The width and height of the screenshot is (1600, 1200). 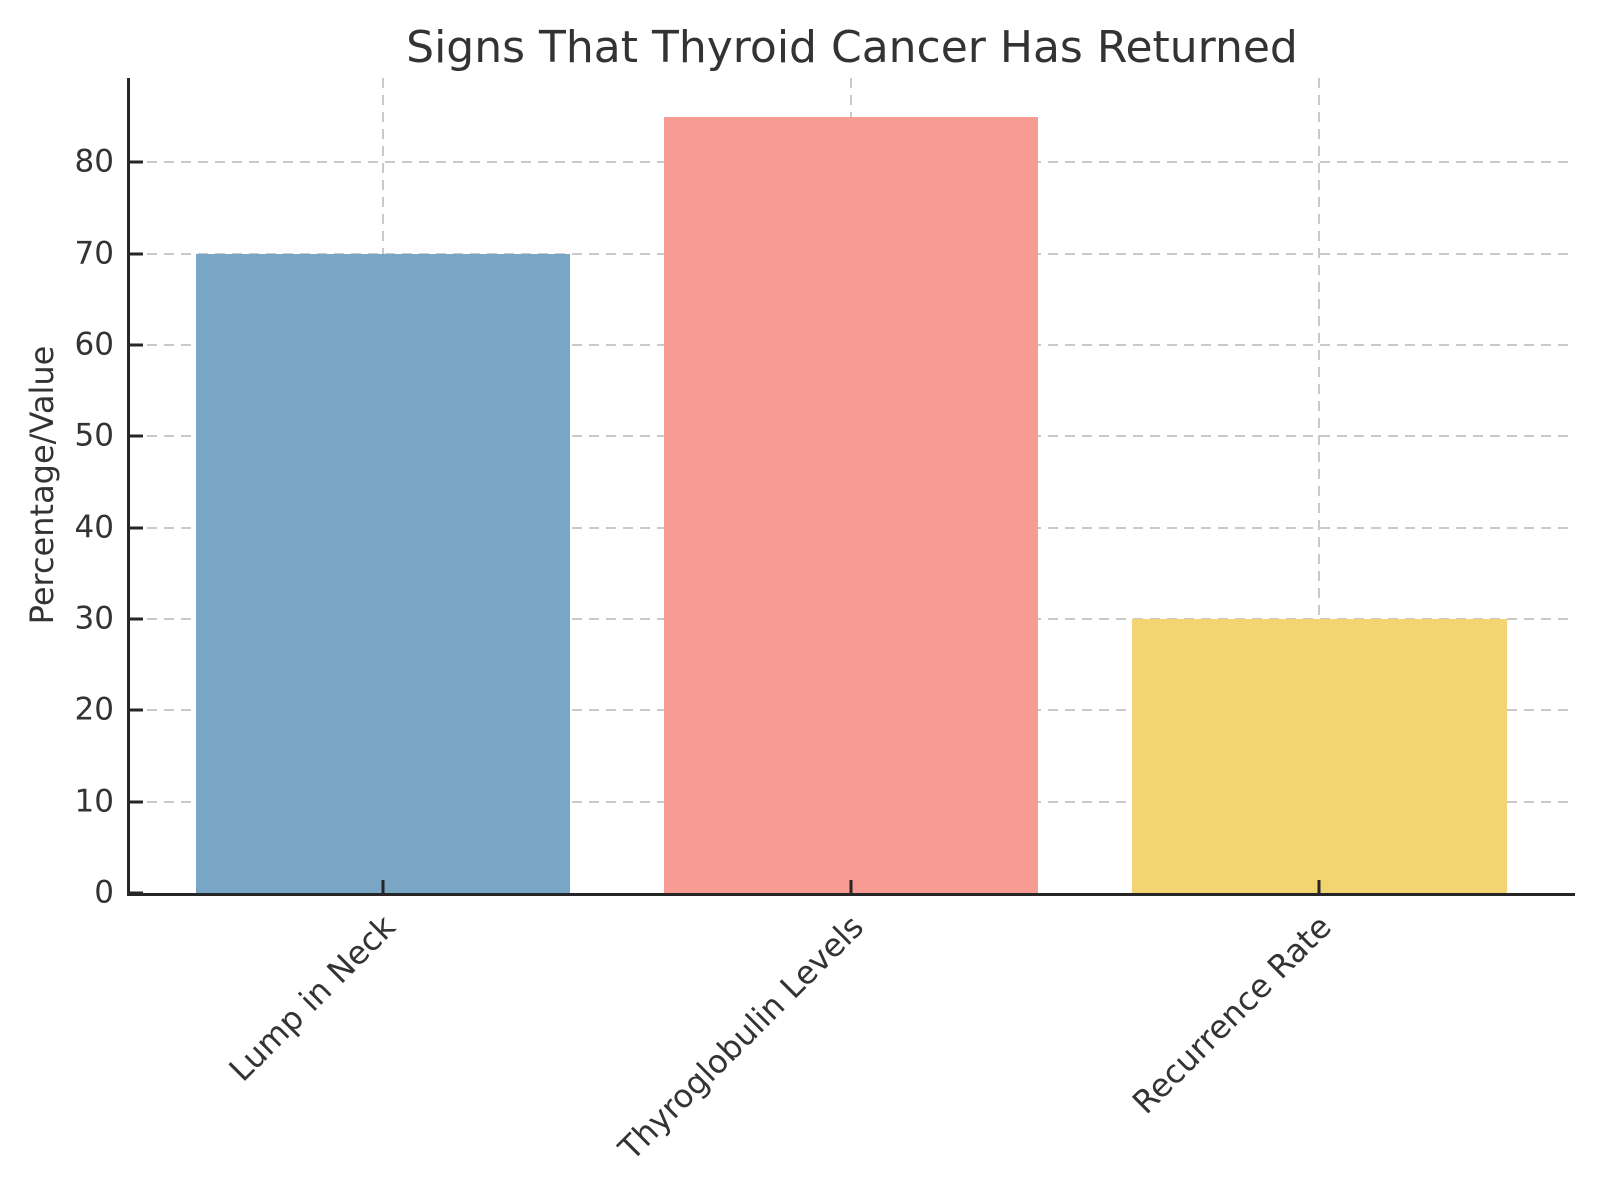 I want to click on y-tick-label: 50, so click(x=94, y=435).